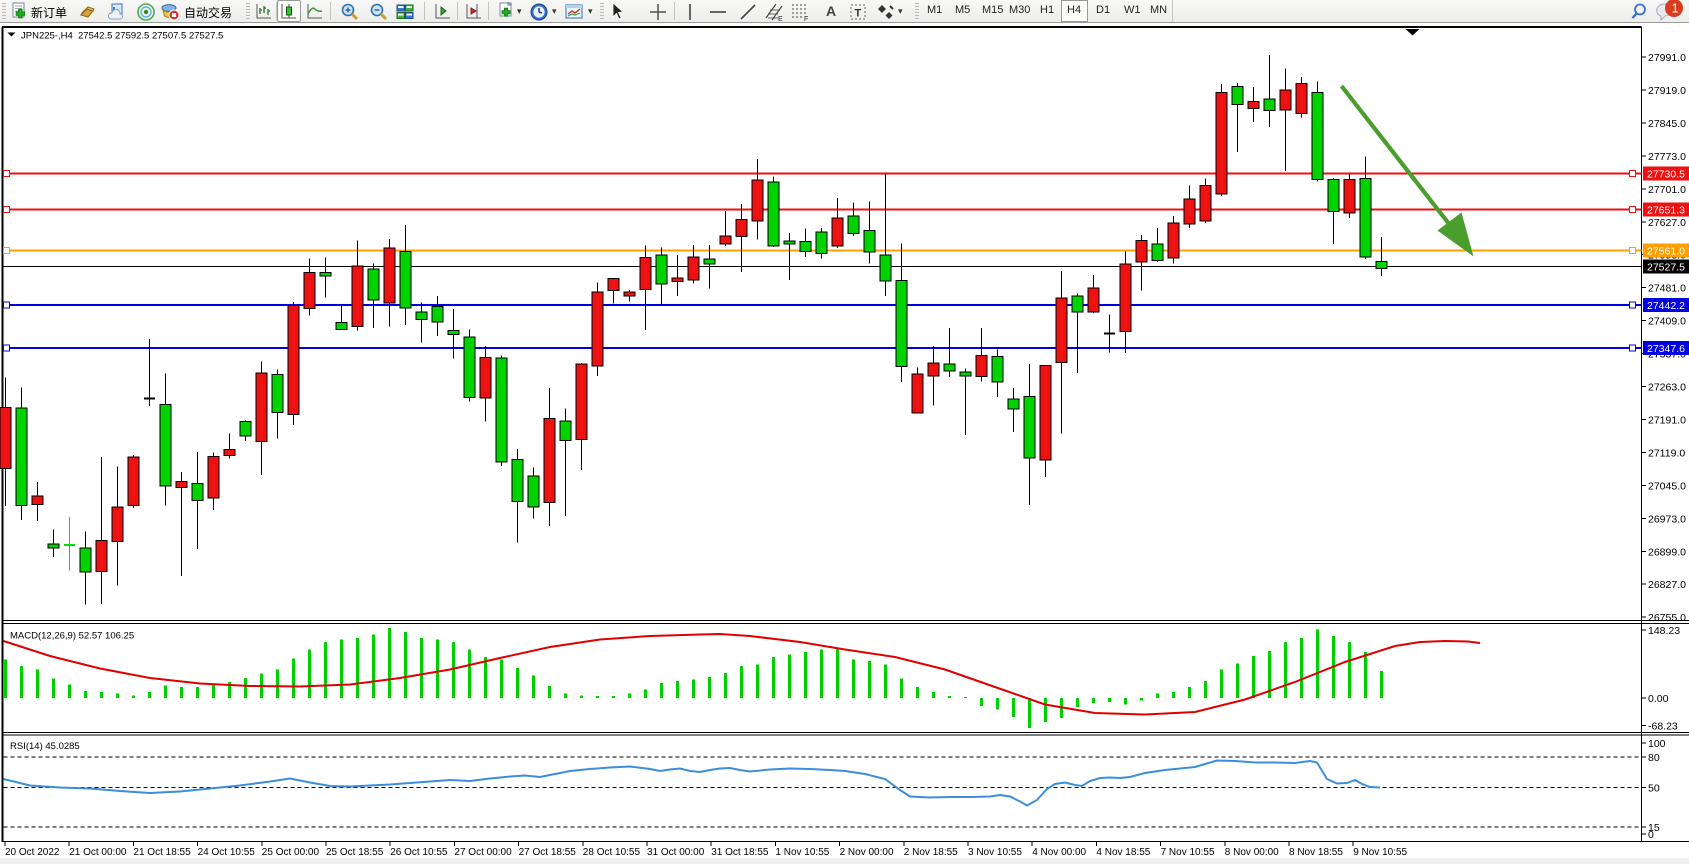 This screenshot has width=1689, height=864. I want to click on svg-text: 27991.0, so click(1667, 58).